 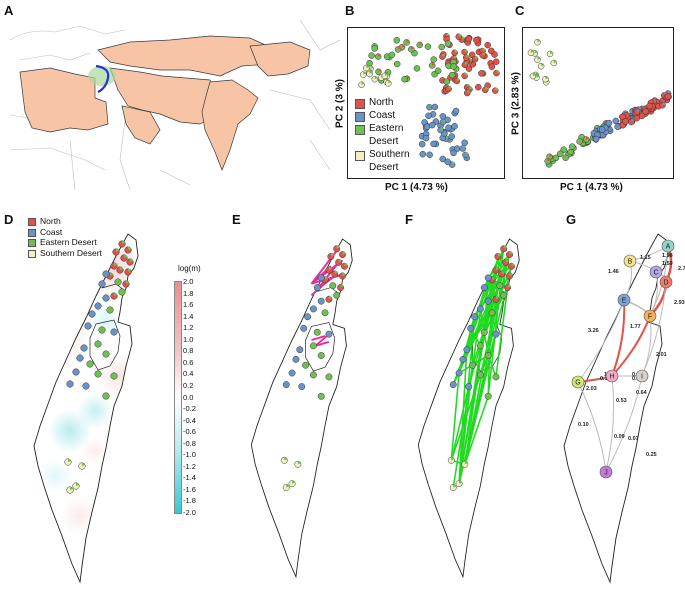 I want to click on map-g-node-a: A, so click(x=668, y=246).